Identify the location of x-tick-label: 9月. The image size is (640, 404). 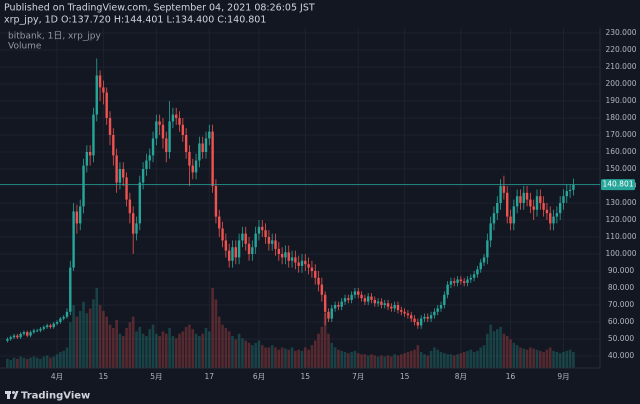
(563, 376).